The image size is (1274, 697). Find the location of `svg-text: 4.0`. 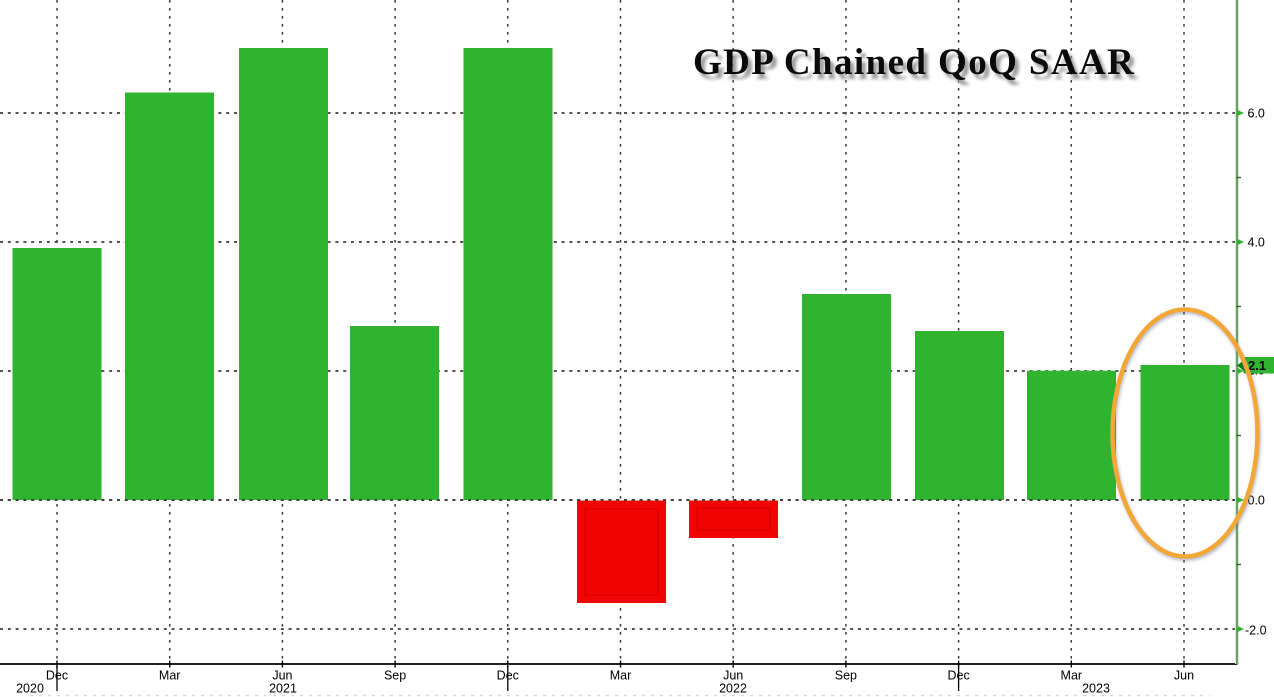

svg-text: 4.0 is located at coordinates (1256, 243).